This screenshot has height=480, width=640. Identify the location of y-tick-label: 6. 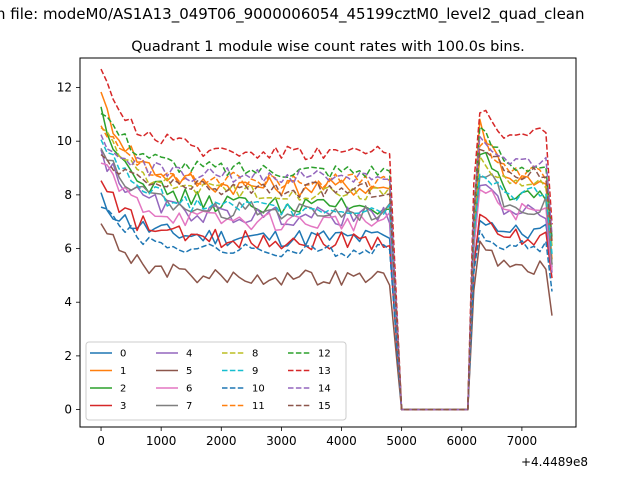
(68, 249).